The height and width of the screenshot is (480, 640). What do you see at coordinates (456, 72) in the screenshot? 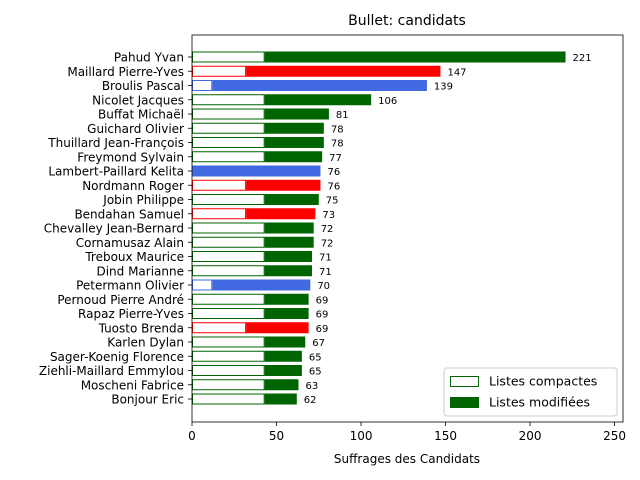
I see `data-label: 147` at bounding box center [456, 72].